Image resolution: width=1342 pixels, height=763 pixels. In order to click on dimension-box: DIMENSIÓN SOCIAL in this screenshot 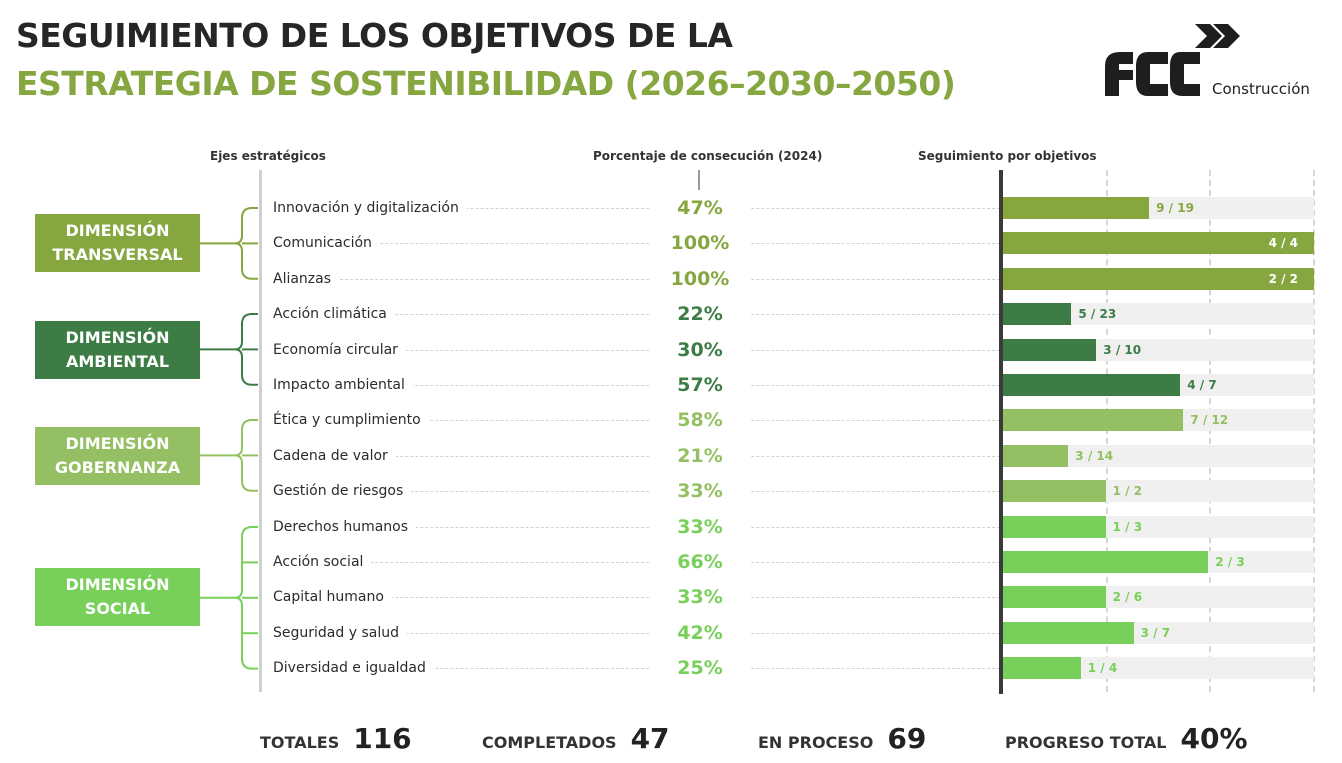, I will do `click(117, 597)`.